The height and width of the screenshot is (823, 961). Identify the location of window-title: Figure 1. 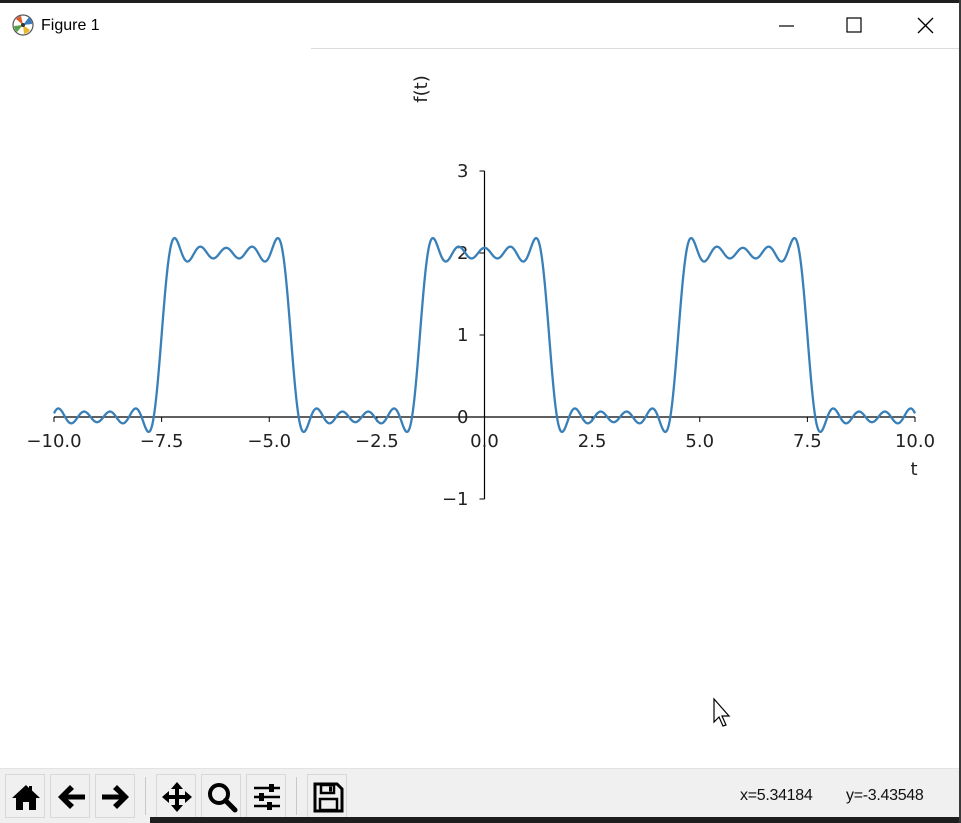
(70, 25).